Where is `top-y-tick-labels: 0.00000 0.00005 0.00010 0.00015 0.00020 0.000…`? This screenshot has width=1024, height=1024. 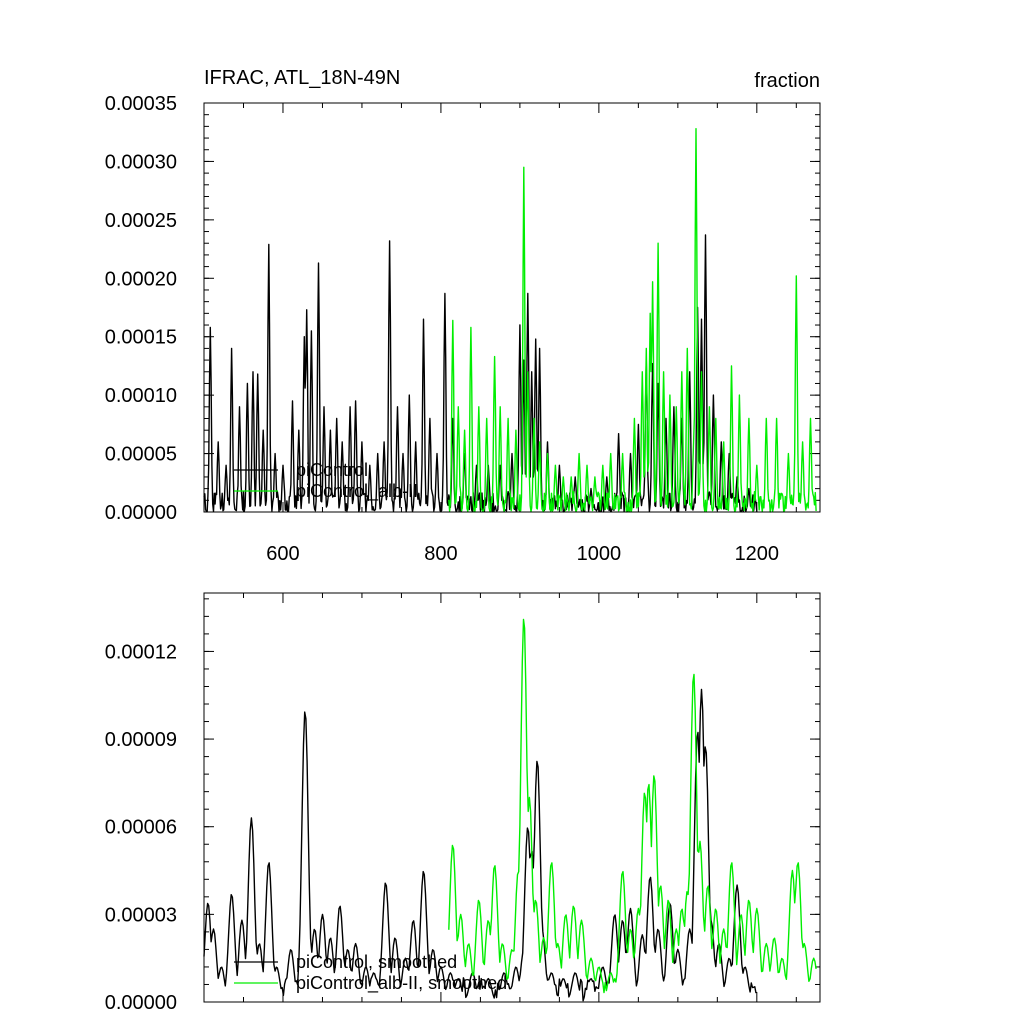
top-y-tick-labels: 0.00000 0.00005 0.00010 0.00015 0.00020 0.000… is located at coordinates (141, 308).